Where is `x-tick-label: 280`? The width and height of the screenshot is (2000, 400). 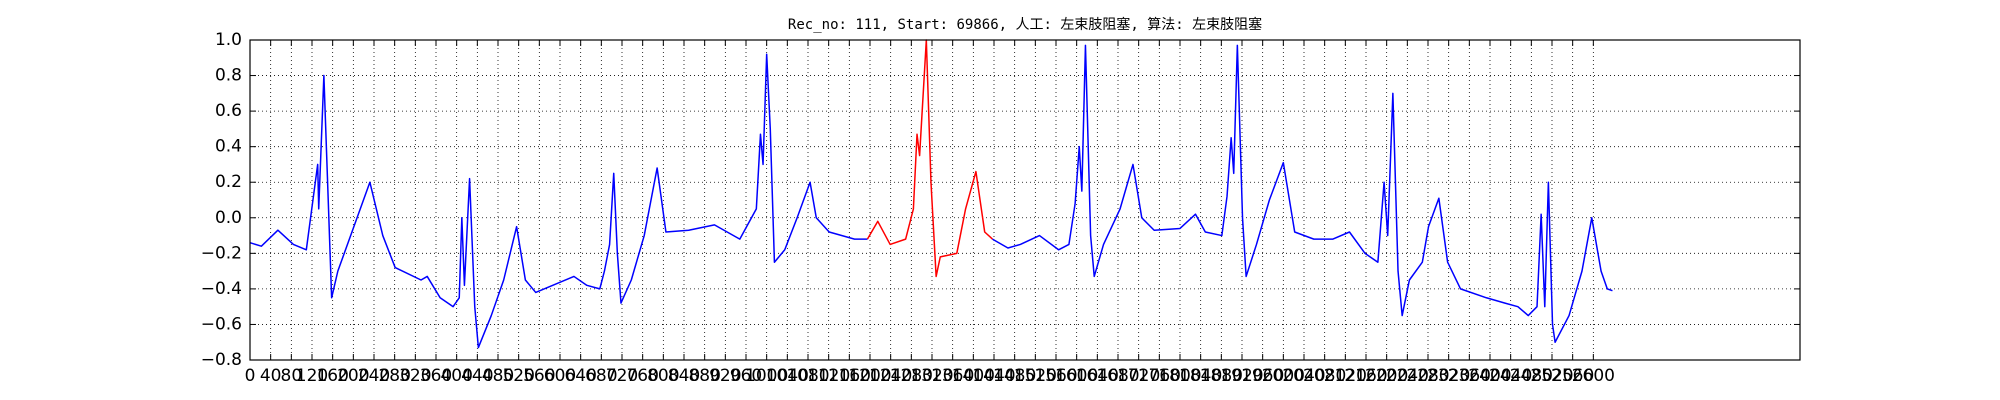
x-tick-label: 280 is located at coordinates (394, 376).